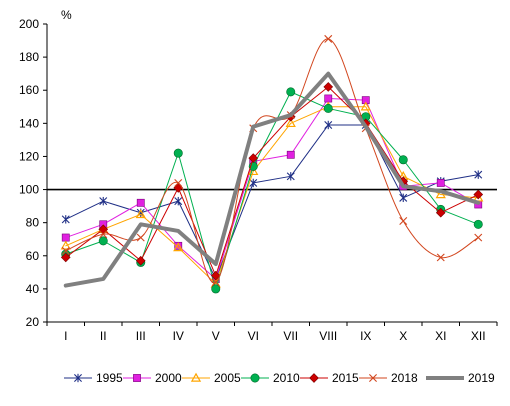 This screenshot has height=406, width=510. I want to click on x-tick-label: VII, so click(290, 336).